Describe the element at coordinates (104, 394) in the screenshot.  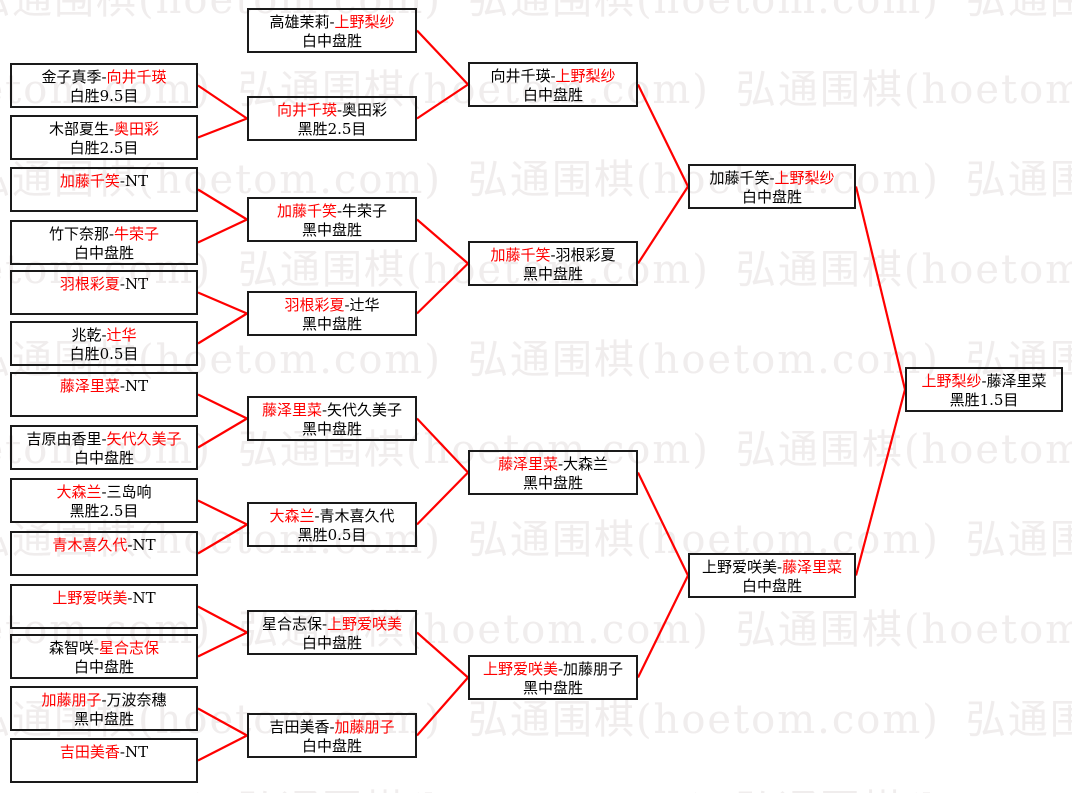
I see `match-box: 藤泽里菜-NT` at that location.